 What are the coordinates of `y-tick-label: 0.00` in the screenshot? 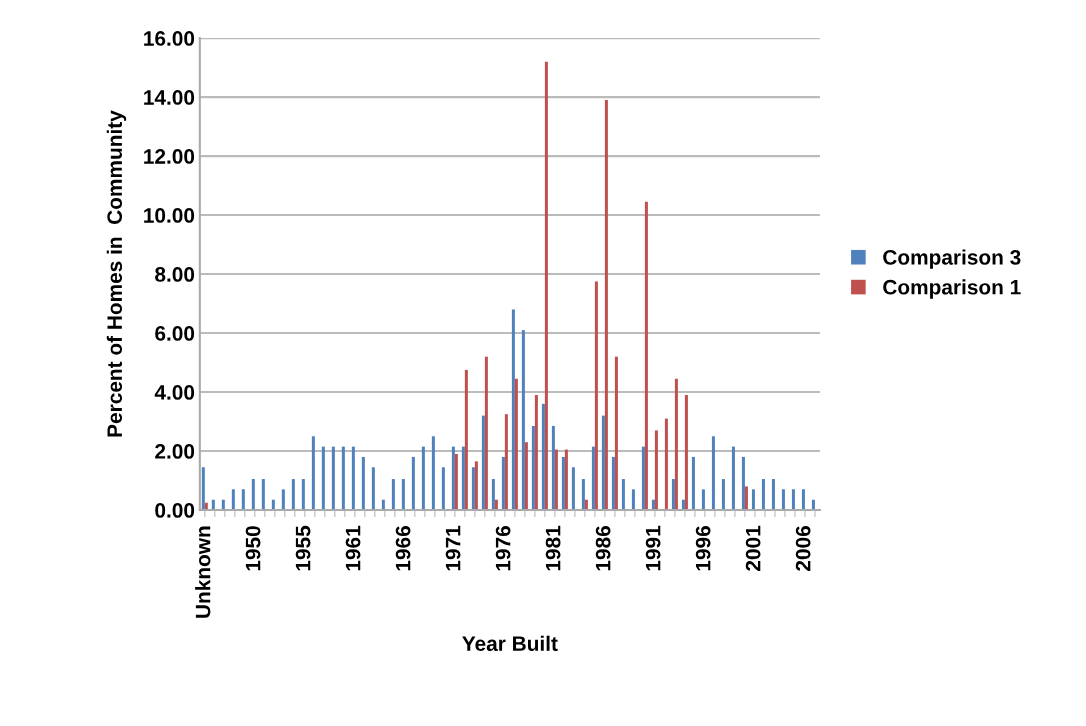 It's located at (175, 510).